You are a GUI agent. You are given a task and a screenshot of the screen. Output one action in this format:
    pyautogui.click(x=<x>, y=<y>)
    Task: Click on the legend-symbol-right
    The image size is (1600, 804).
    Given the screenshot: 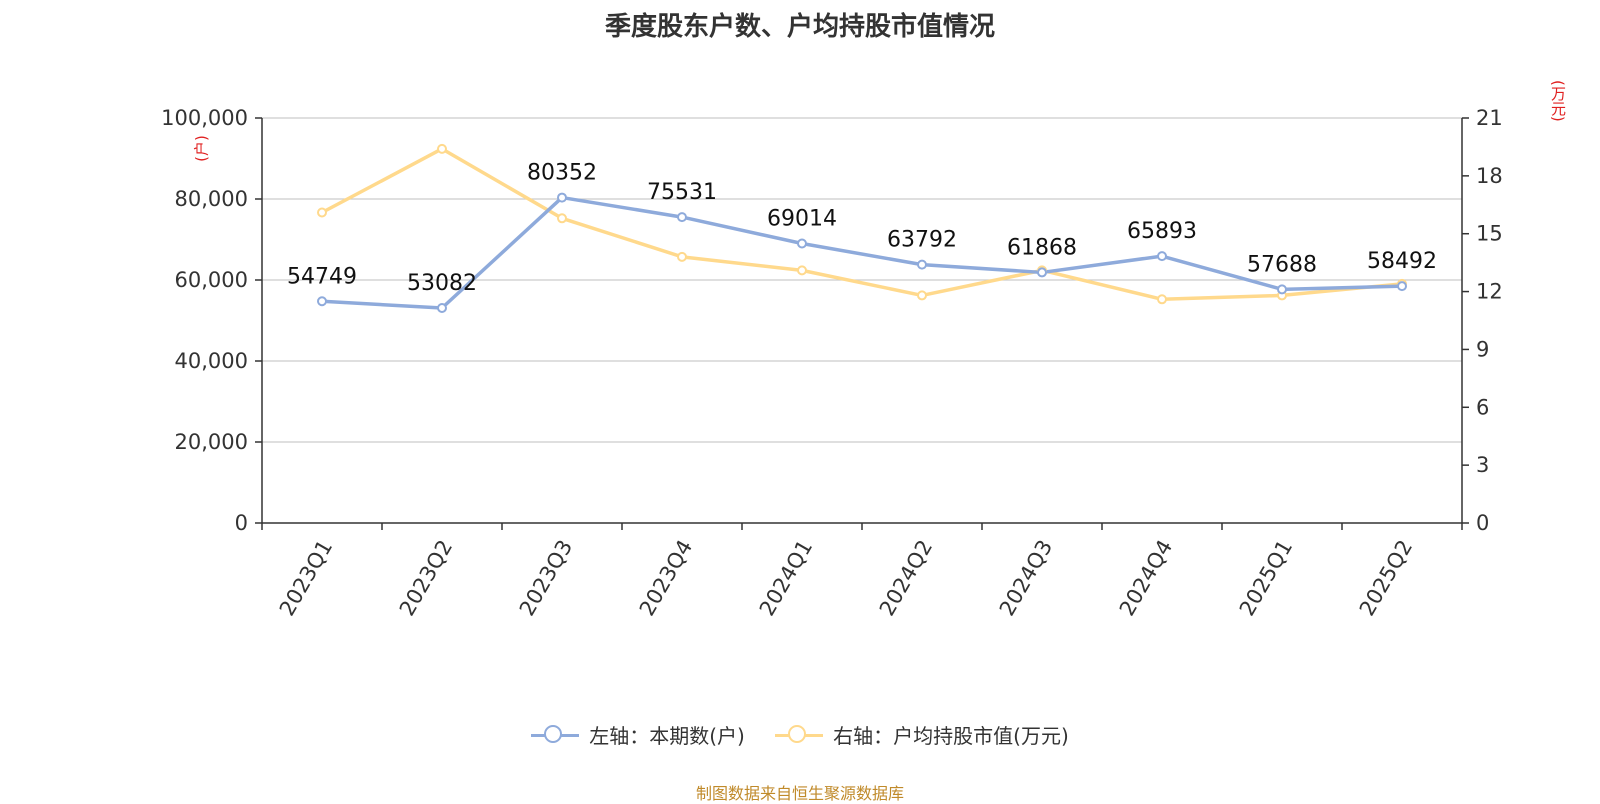 What is the action you would take?
    pyautogui.click(x=799, y=734)
    